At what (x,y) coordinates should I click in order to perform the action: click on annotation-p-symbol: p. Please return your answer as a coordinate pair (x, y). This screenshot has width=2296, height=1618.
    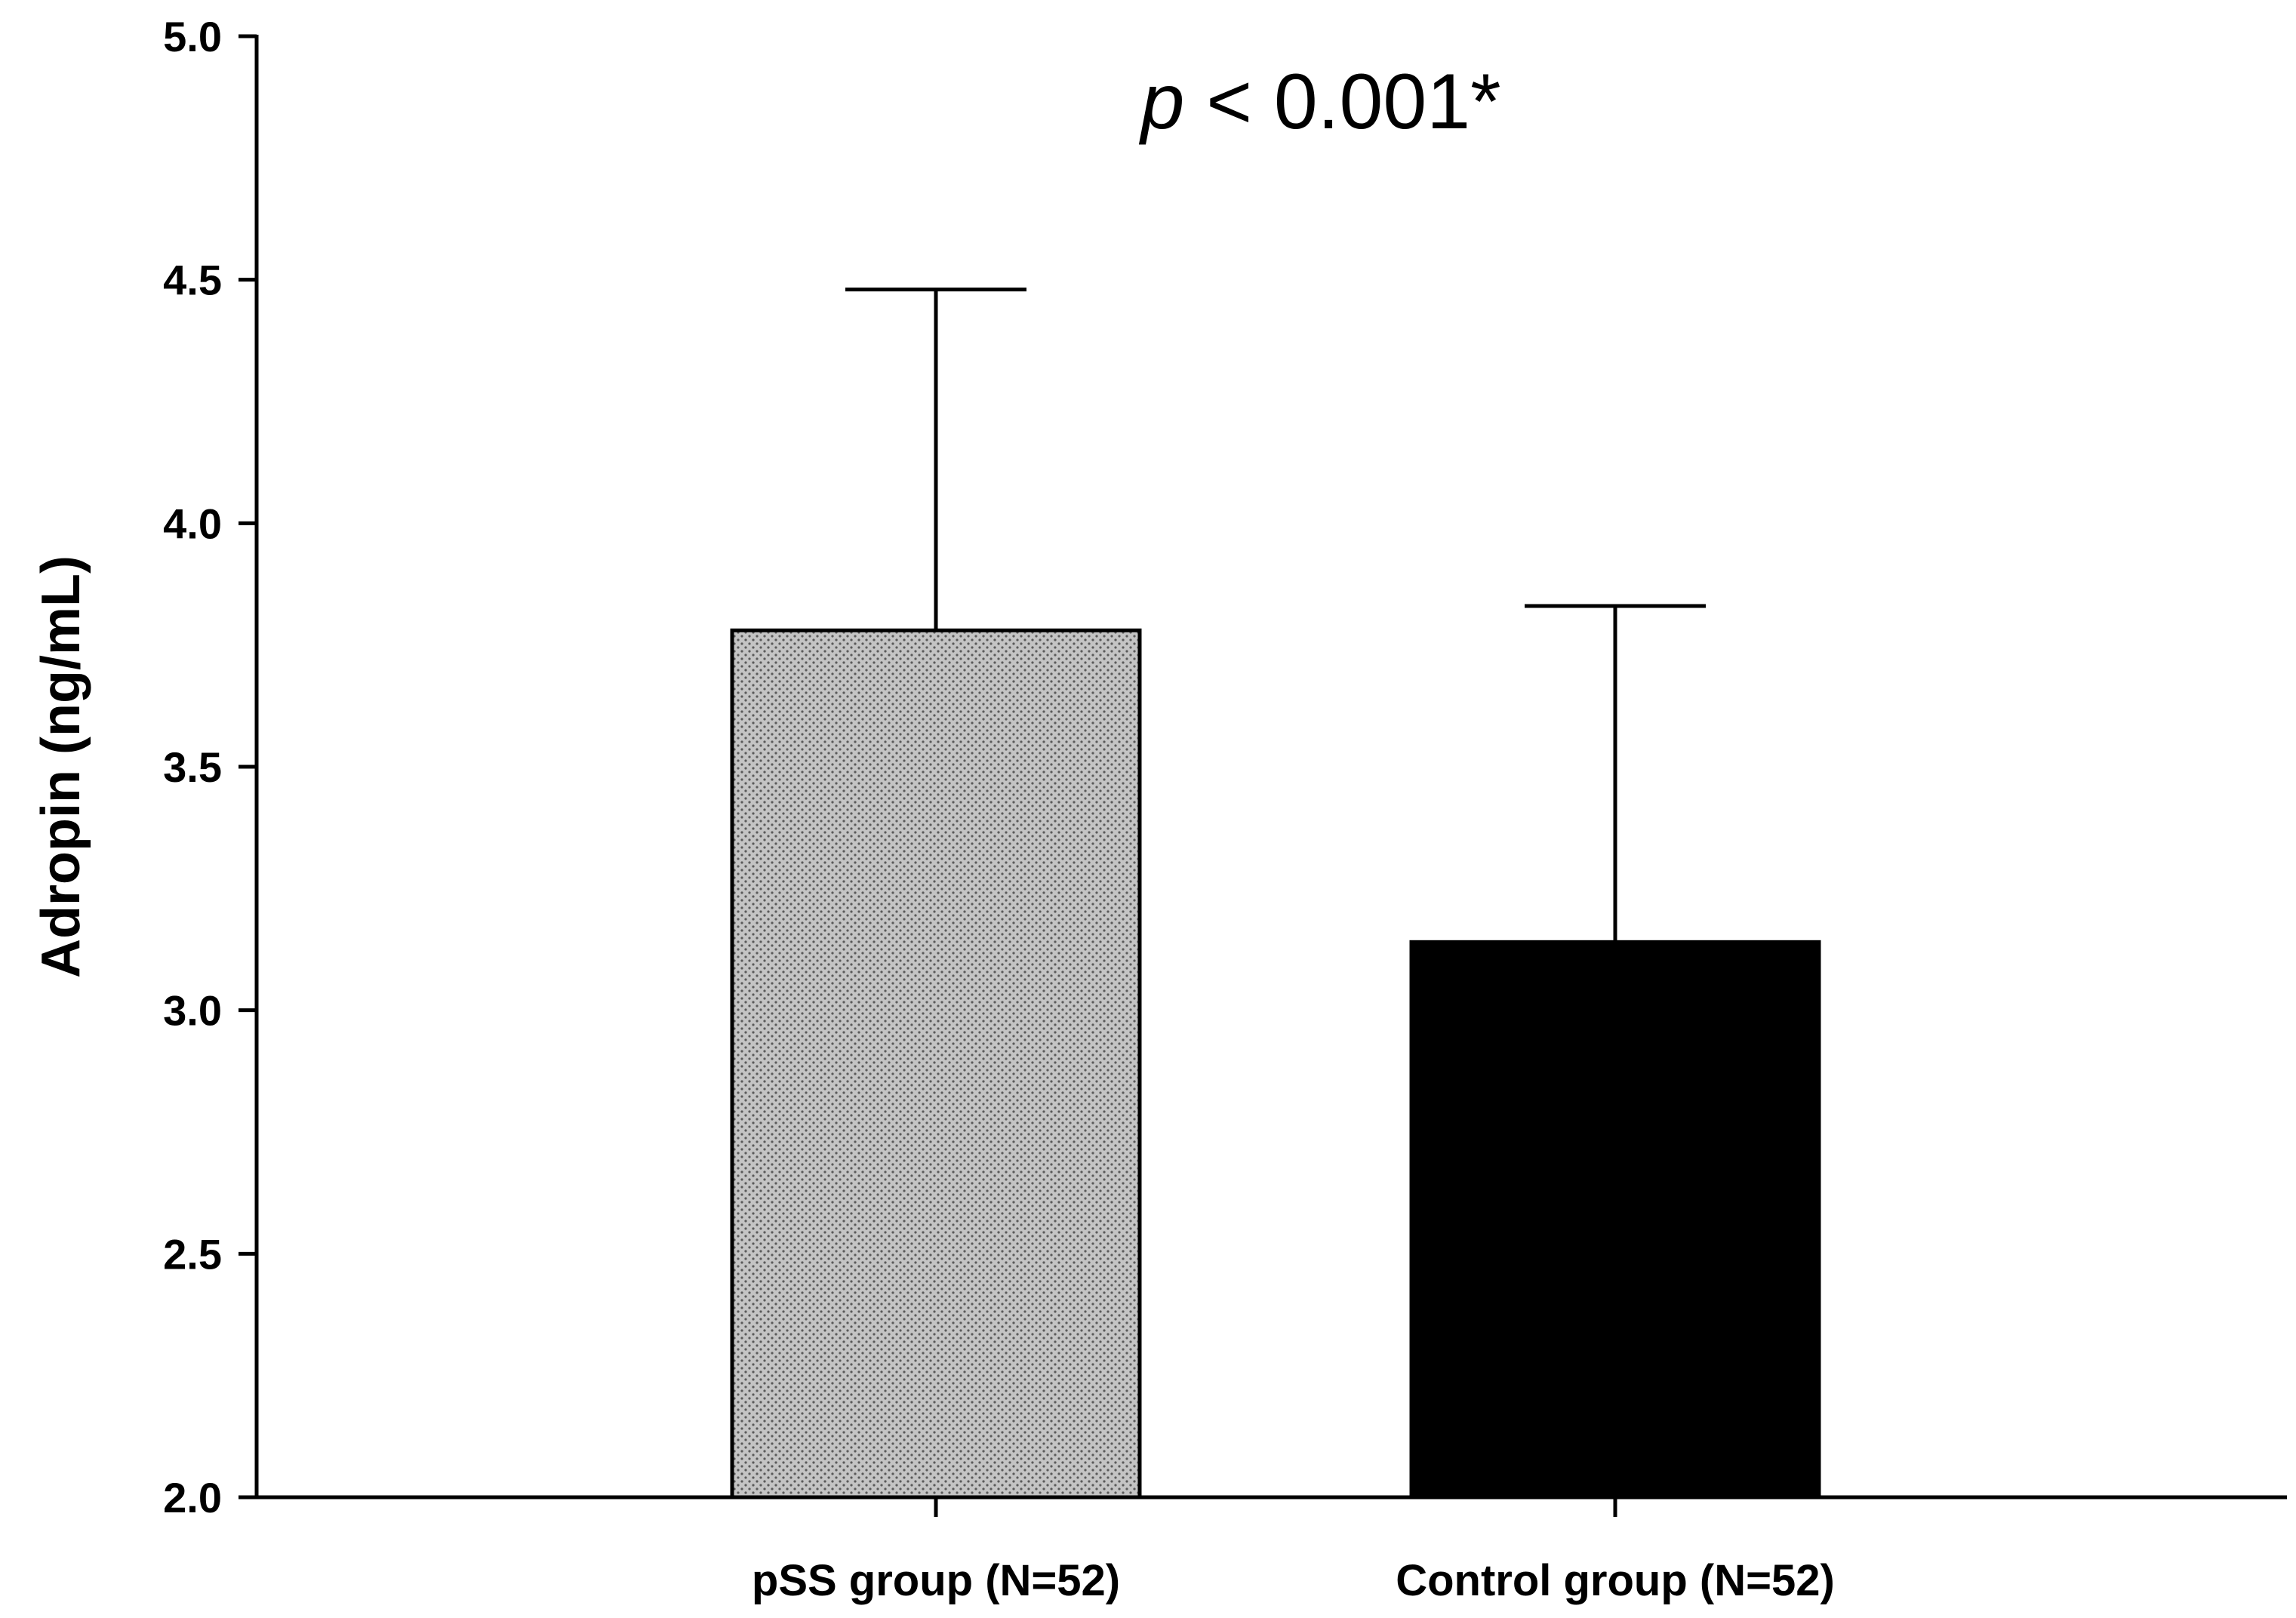
    Looking at the image, I should click on (1161, 102).